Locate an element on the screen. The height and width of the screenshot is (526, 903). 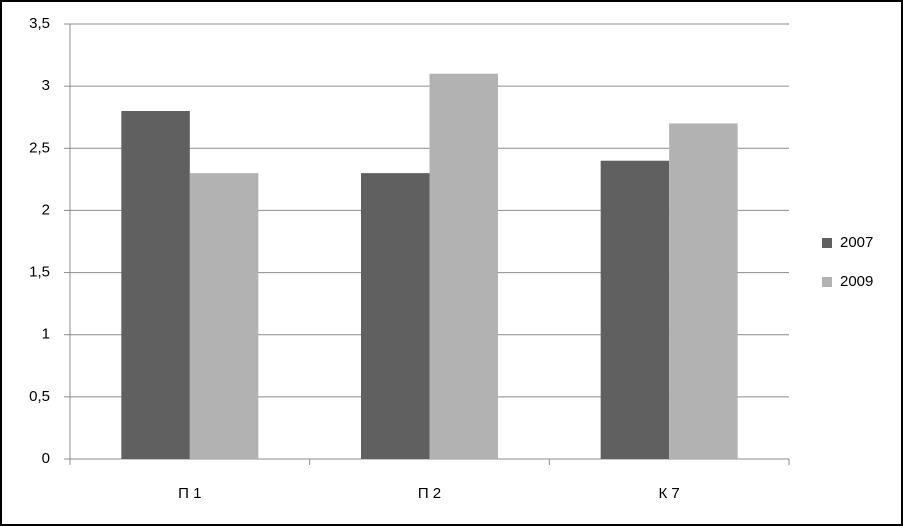
y-tick-label: 3,5 is located at coordinates (39, 23).